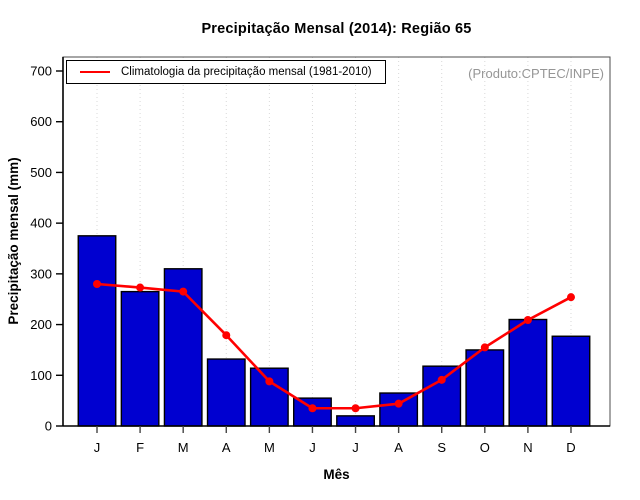 The height and width of the screenshot is (500, 640). What do you see at coordinates (441, 447) in the screenshot?
I see `x-tick-label: S` at bounding box center [441, 447].